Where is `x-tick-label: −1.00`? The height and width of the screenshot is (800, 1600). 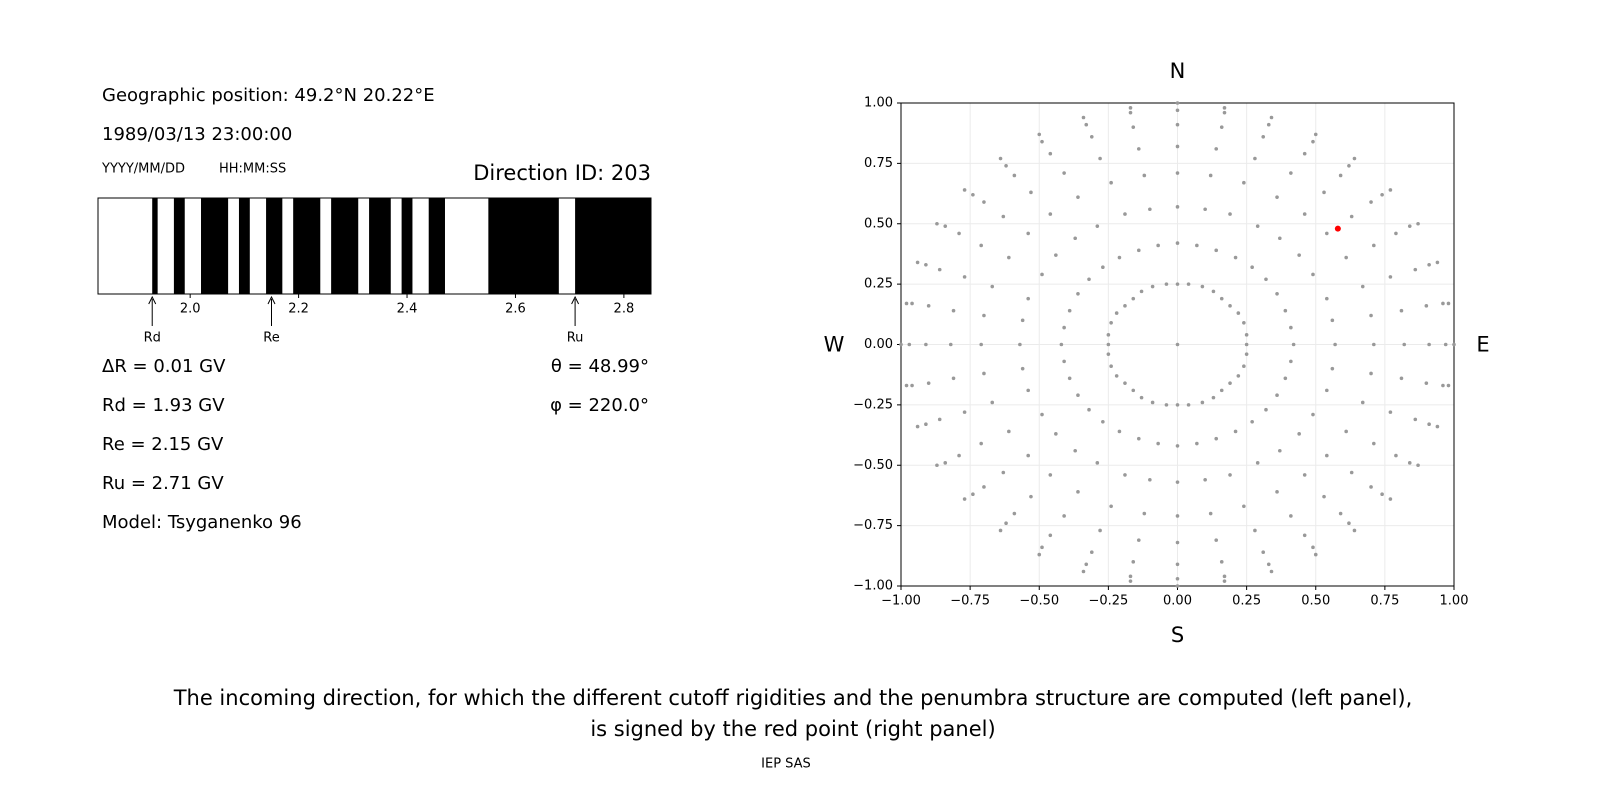
x-tick-label: −1.00 is located at coordinates (901, 601).